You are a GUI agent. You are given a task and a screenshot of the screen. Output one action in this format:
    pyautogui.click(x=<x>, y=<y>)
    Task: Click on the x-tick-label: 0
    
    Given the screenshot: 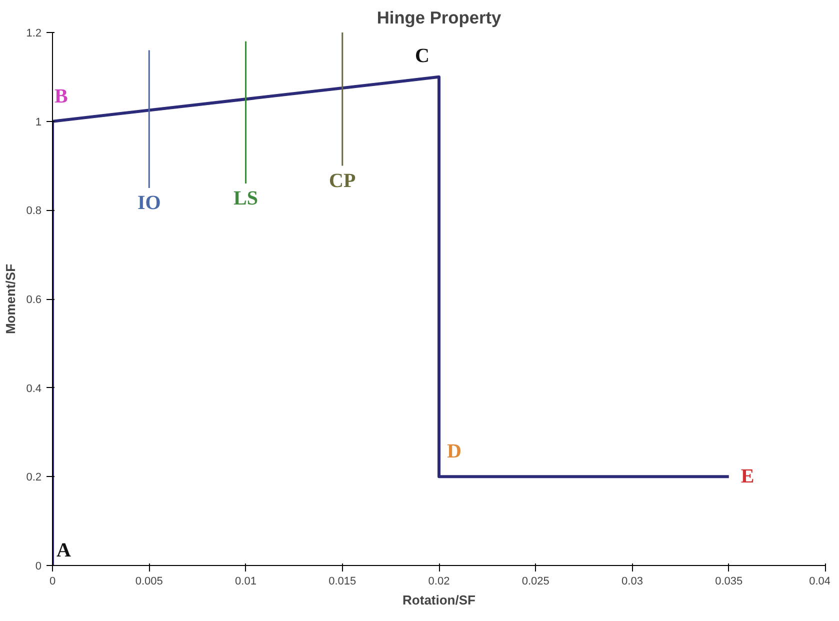 What is the action you would take?
    pyautogui.click(x=52, y=582)
    